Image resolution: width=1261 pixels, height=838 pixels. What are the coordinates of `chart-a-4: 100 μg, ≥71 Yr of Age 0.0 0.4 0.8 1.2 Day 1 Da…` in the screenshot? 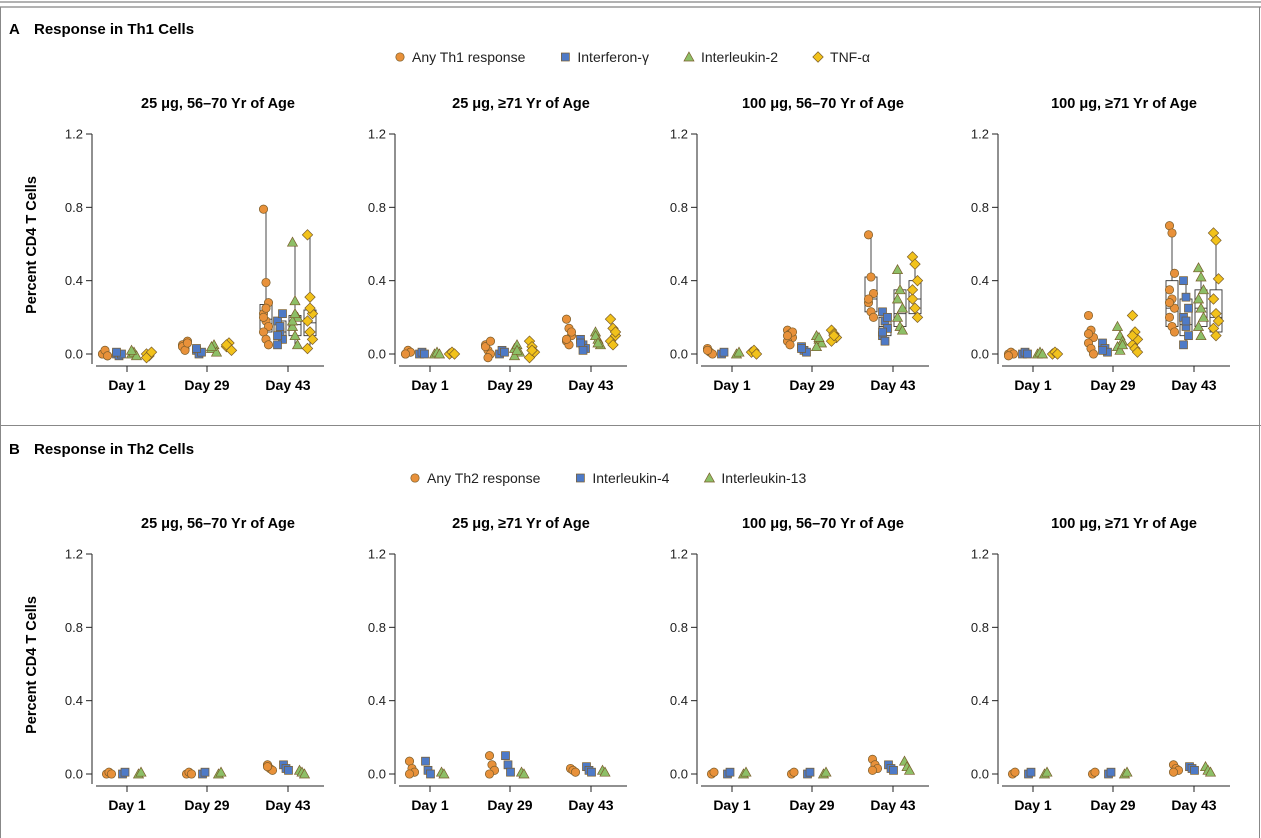 It's located at (1100, 244).